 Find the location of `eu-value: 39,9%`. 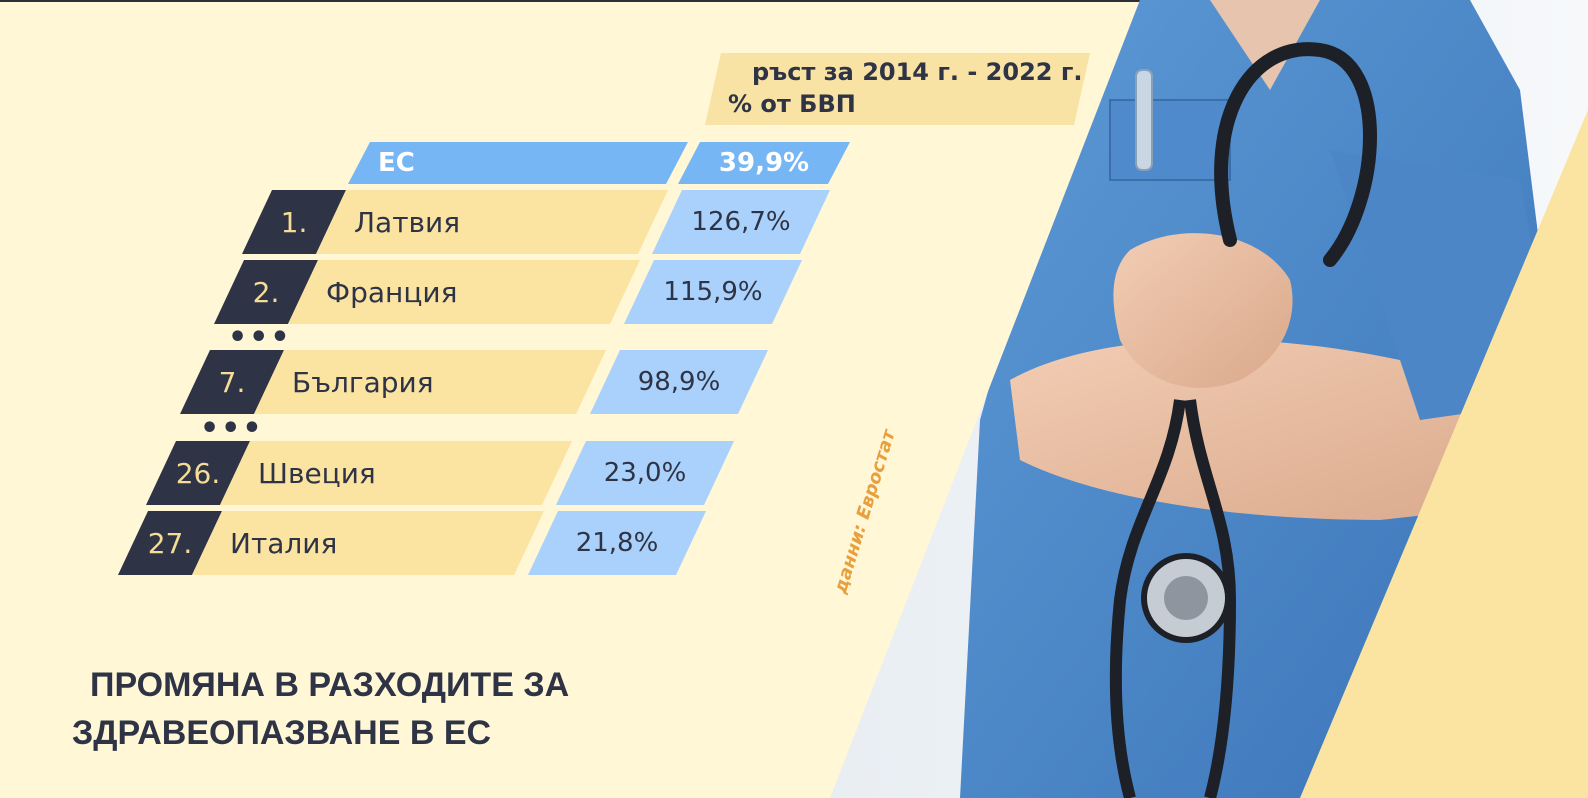

eu-value: 39,9% is located at coordinates (764, 163).